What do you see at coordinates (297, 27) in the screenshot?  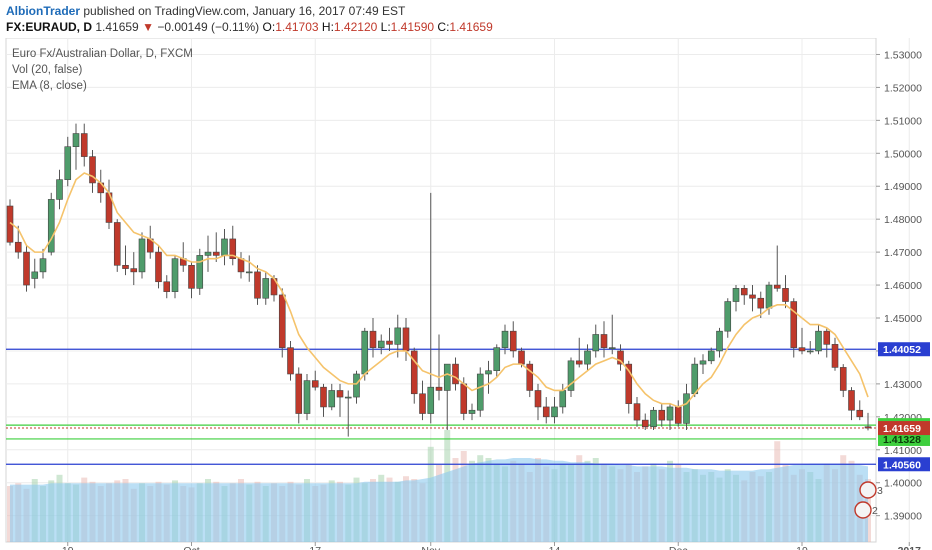 I see `open-value: 1.41703` at bounding box center [297, 27].